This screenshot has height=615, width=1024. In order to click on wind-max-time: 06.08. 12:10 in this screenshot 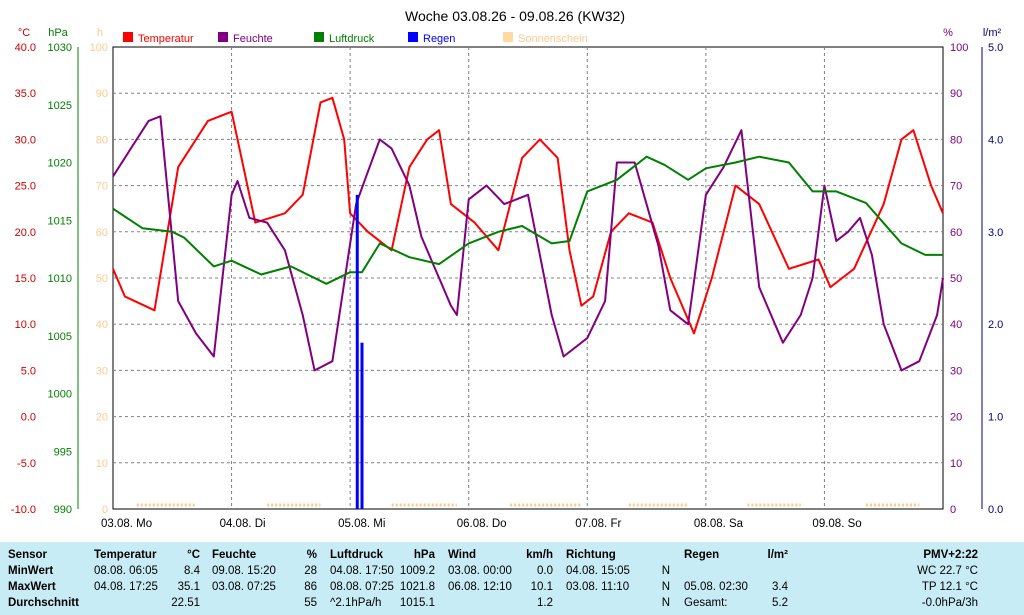, I will do `click(480, 587)`.